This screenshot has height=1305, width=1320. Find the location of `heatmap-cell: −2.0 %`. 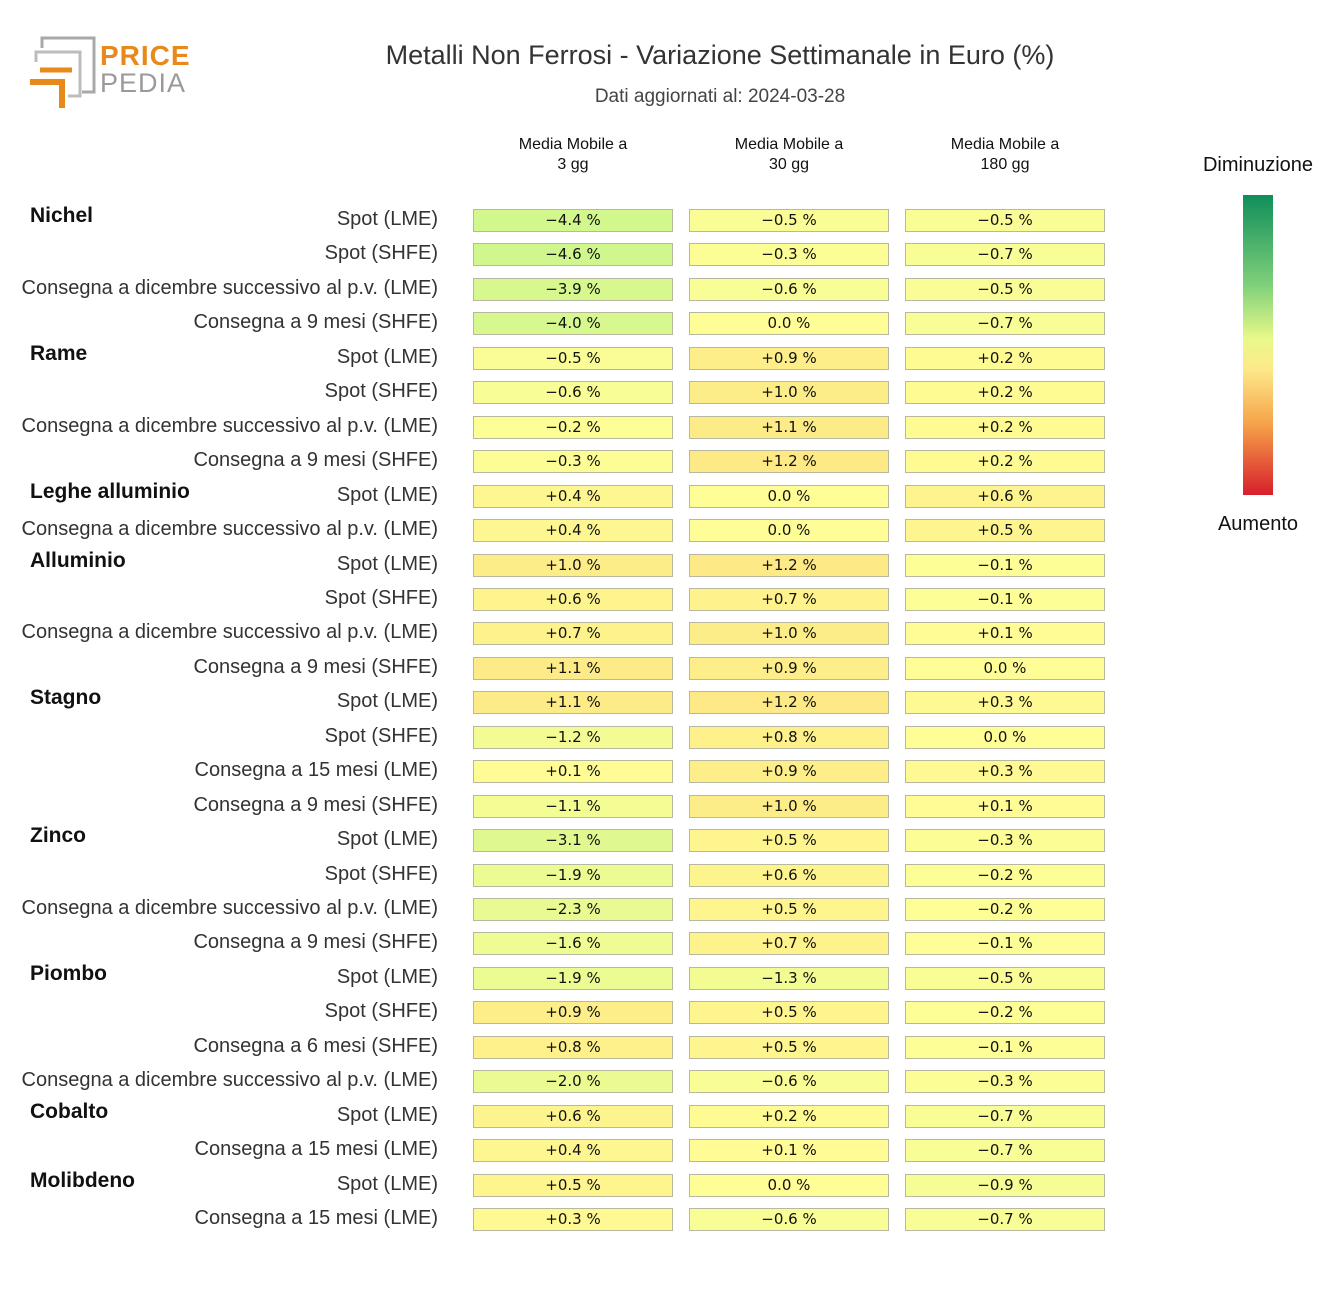

heatmap-cell: −2.0 % is located at coordinates (573, 1082).